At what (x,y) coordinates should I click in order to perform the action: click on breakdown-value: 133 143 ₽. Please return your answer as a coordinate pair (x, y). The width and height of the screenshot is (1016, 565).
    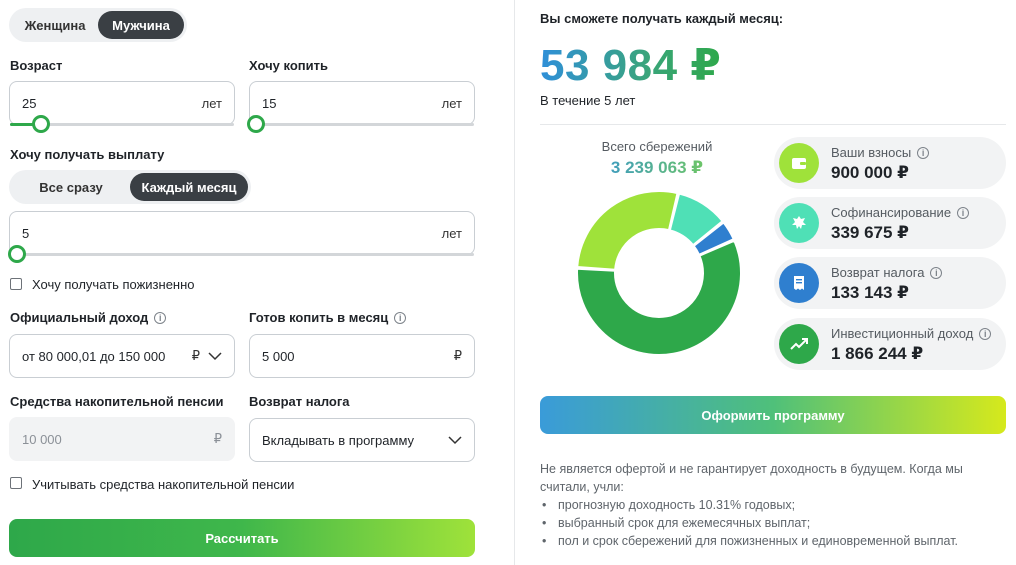
    Looking at the image, I should click on (870, 292).